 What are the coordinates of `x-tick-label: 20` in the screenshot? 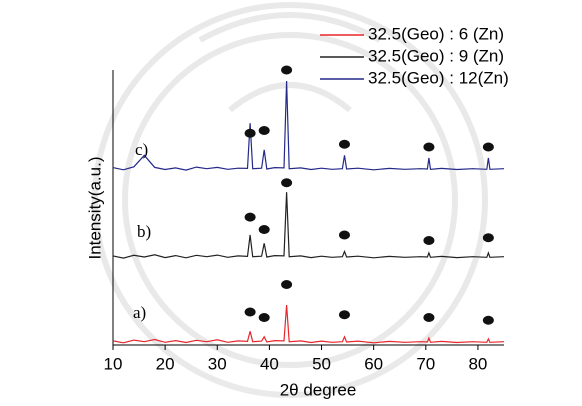 It's located at (165, 363).